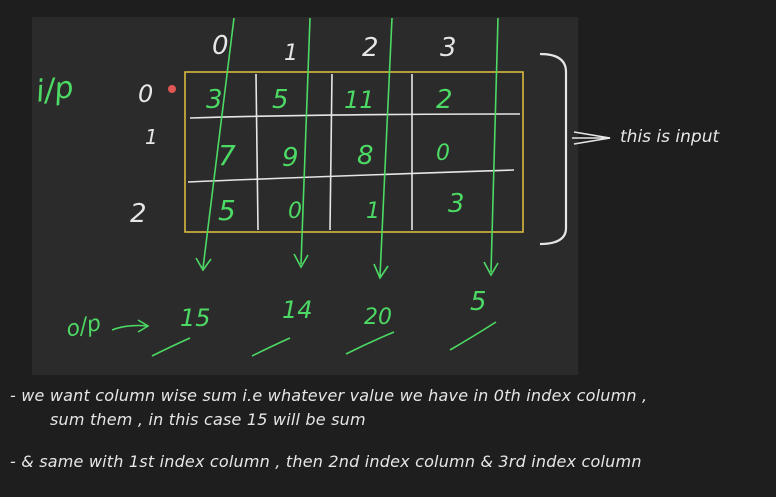 This screenshot has width=776, height=497. What do you see at coordinates (553, 149) in the screenshot?
I see `input-bracket` at bounding box center [553, 149].